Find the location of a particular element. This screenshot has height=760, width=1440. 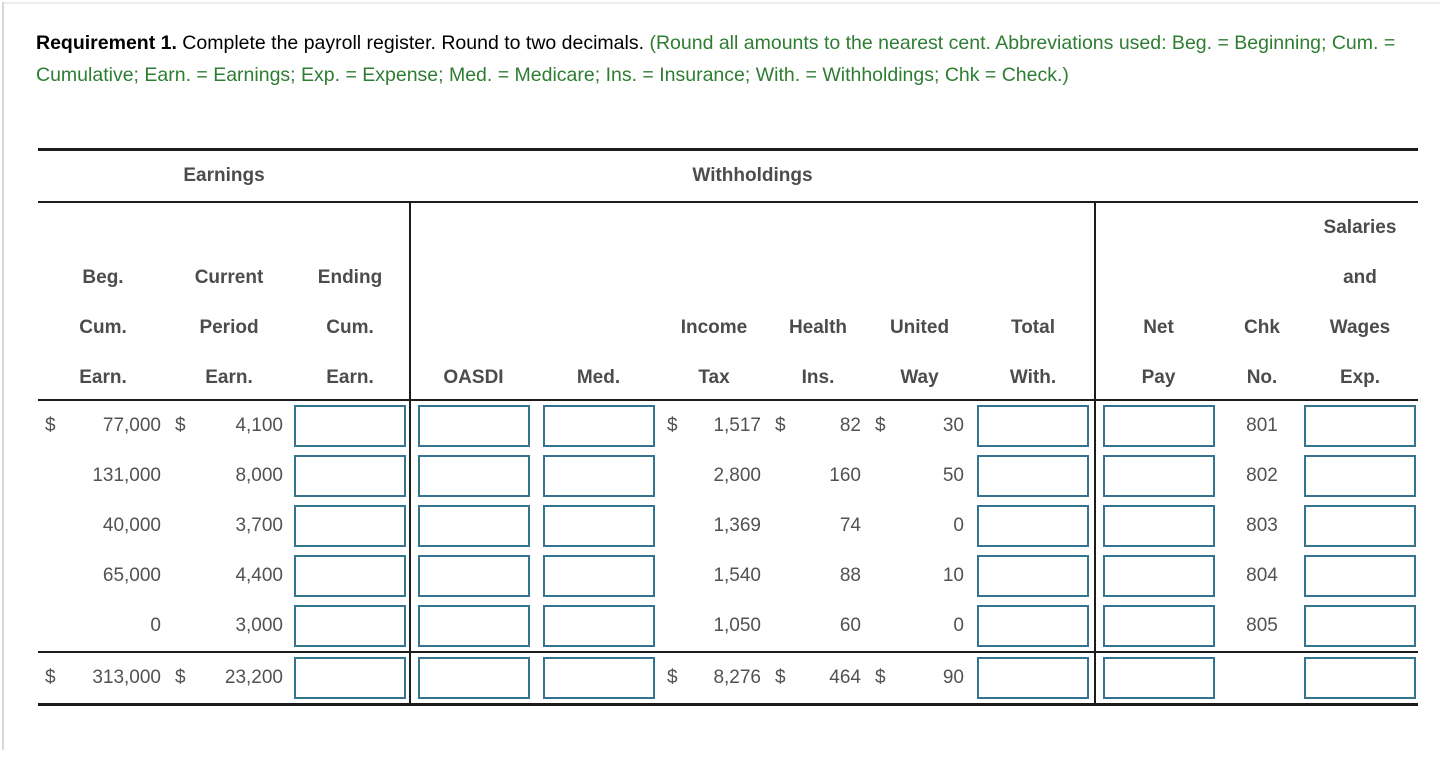

col-header-salaries-wages-exp: Salaries and Wages Exp. is located at coordinates (1360, 302).